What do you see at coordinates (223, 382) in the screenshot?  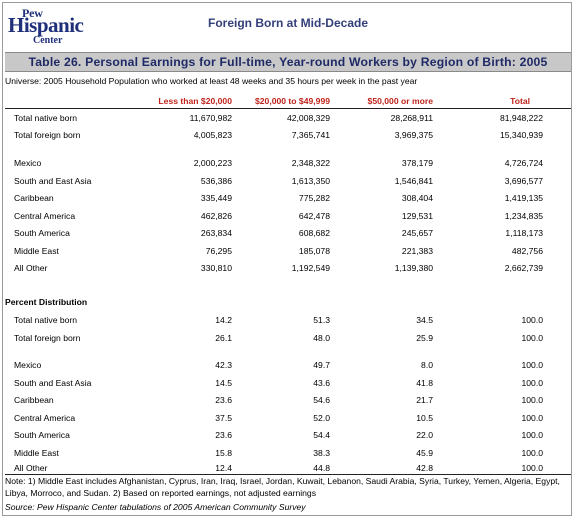 I see `cell: 14.5` at bounding box center [223, 382].